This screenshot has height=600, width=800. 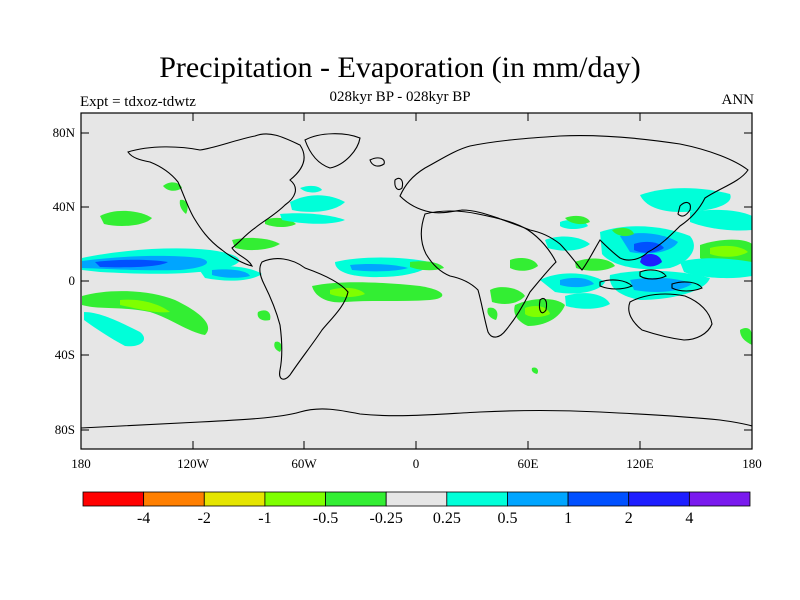 What do you see at coordinates (689, 518) in the screenshot?
I see `colorbar-label: 4` at bounding box center [689, 518].